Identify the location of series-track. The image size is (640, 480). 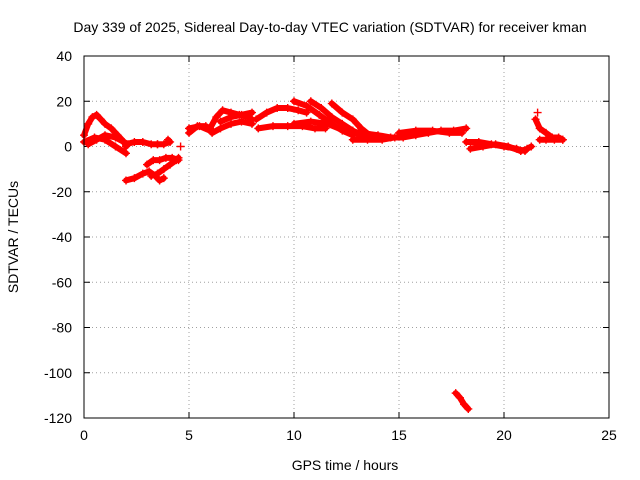
(236, 117).